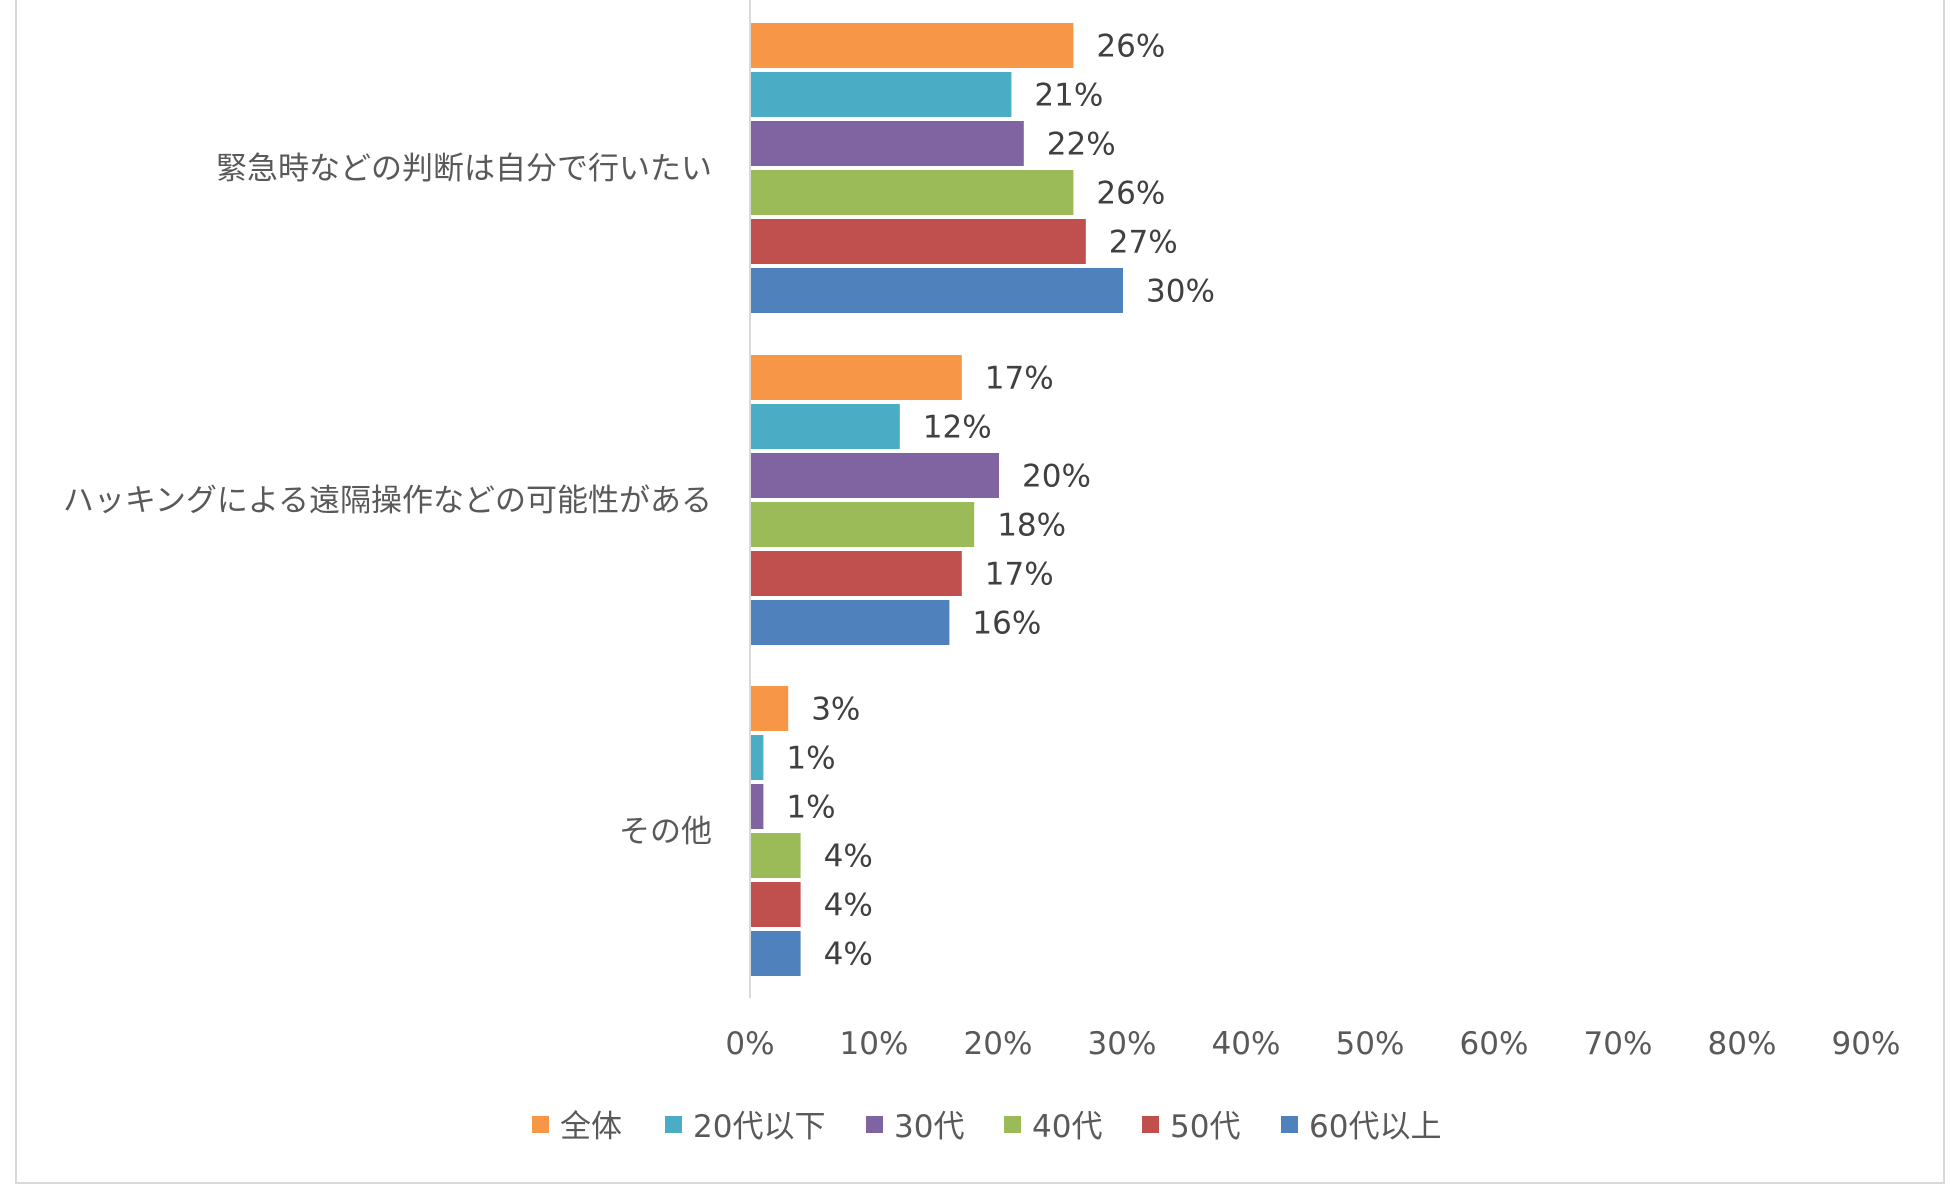 The width and height of the screenshot is (1950, 1194). I want to click on data-label: 16%, so click(1006, 624).